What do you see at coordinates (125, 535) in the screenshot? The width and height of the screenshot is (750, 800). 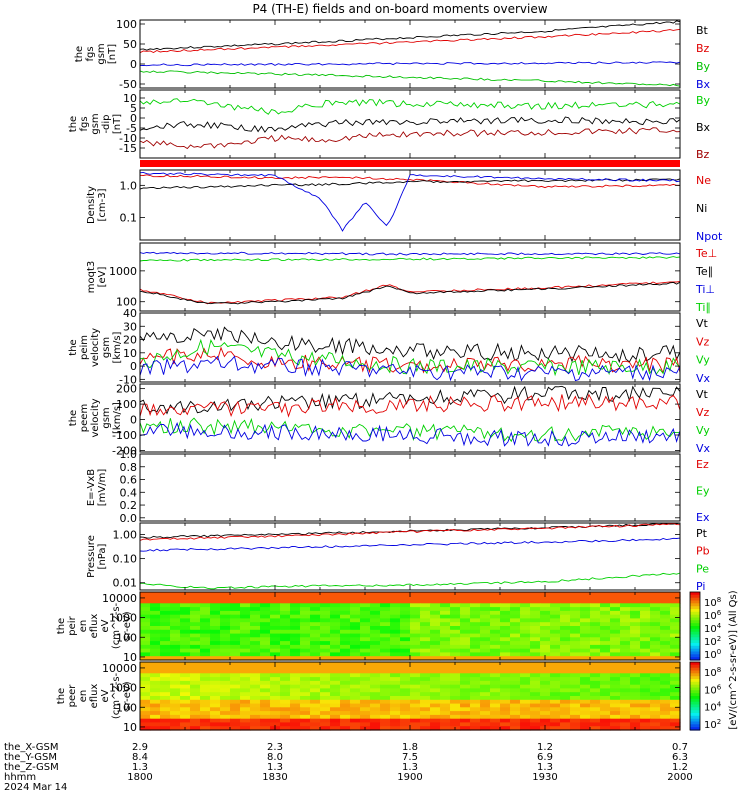 I see `y-tick-label: 1.00` at bounding box center [125, 535].